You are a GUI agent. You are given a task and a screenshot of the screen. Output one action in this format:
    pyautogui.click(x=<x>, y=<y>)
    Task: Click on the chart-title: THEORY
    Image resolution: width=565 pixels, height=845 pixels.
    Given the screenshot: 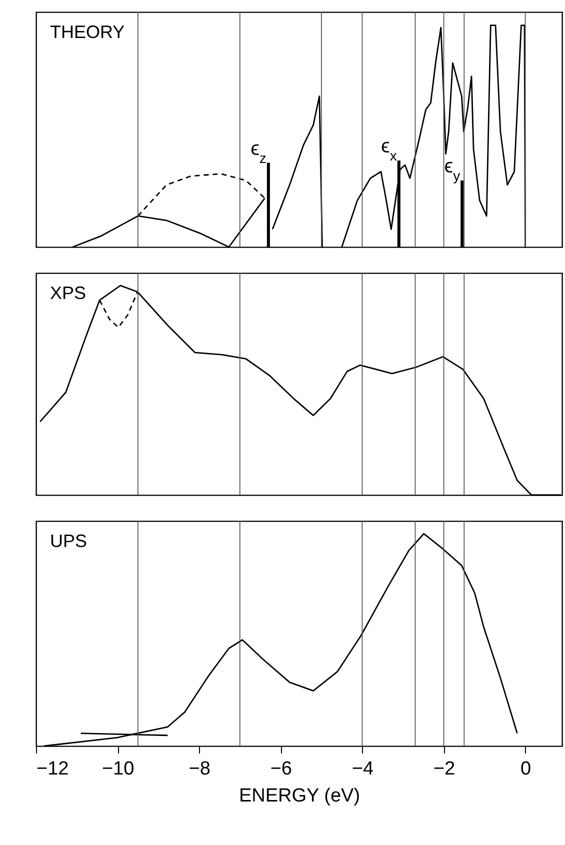 What is the action you would take?
    pyautogui.click(x=87, y=32)
    